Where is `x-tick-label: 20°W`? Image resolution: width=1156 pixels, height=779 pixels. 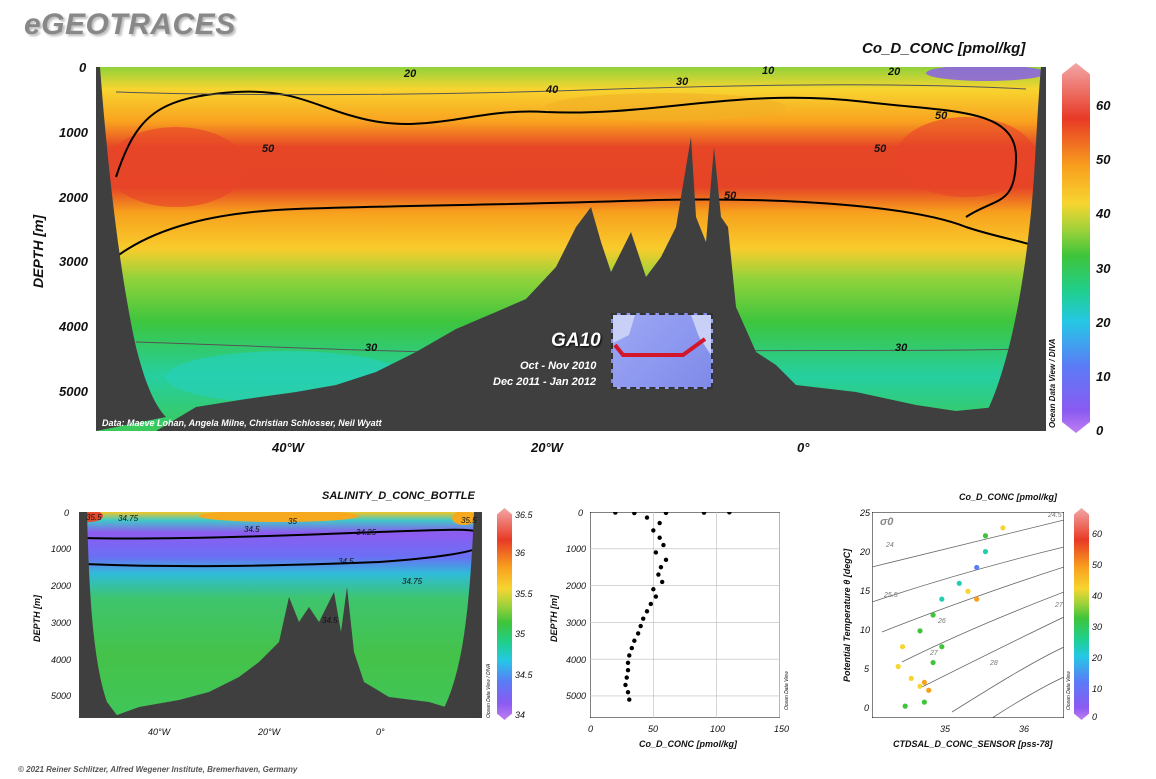
x-tick-label: 20°W is located at coordinates (269, 732).